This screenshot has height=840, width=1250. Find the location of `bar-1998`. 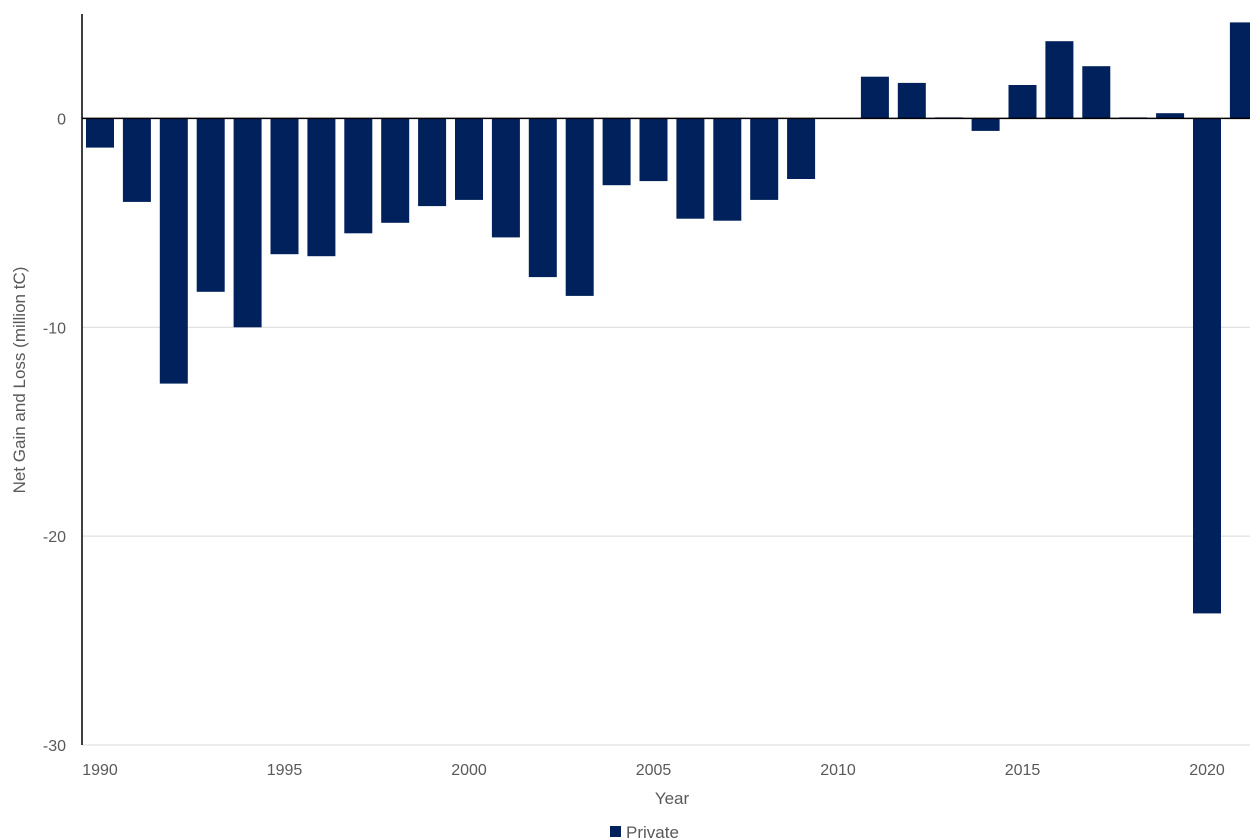

bar-1998 is located at coordinates (395, 170).